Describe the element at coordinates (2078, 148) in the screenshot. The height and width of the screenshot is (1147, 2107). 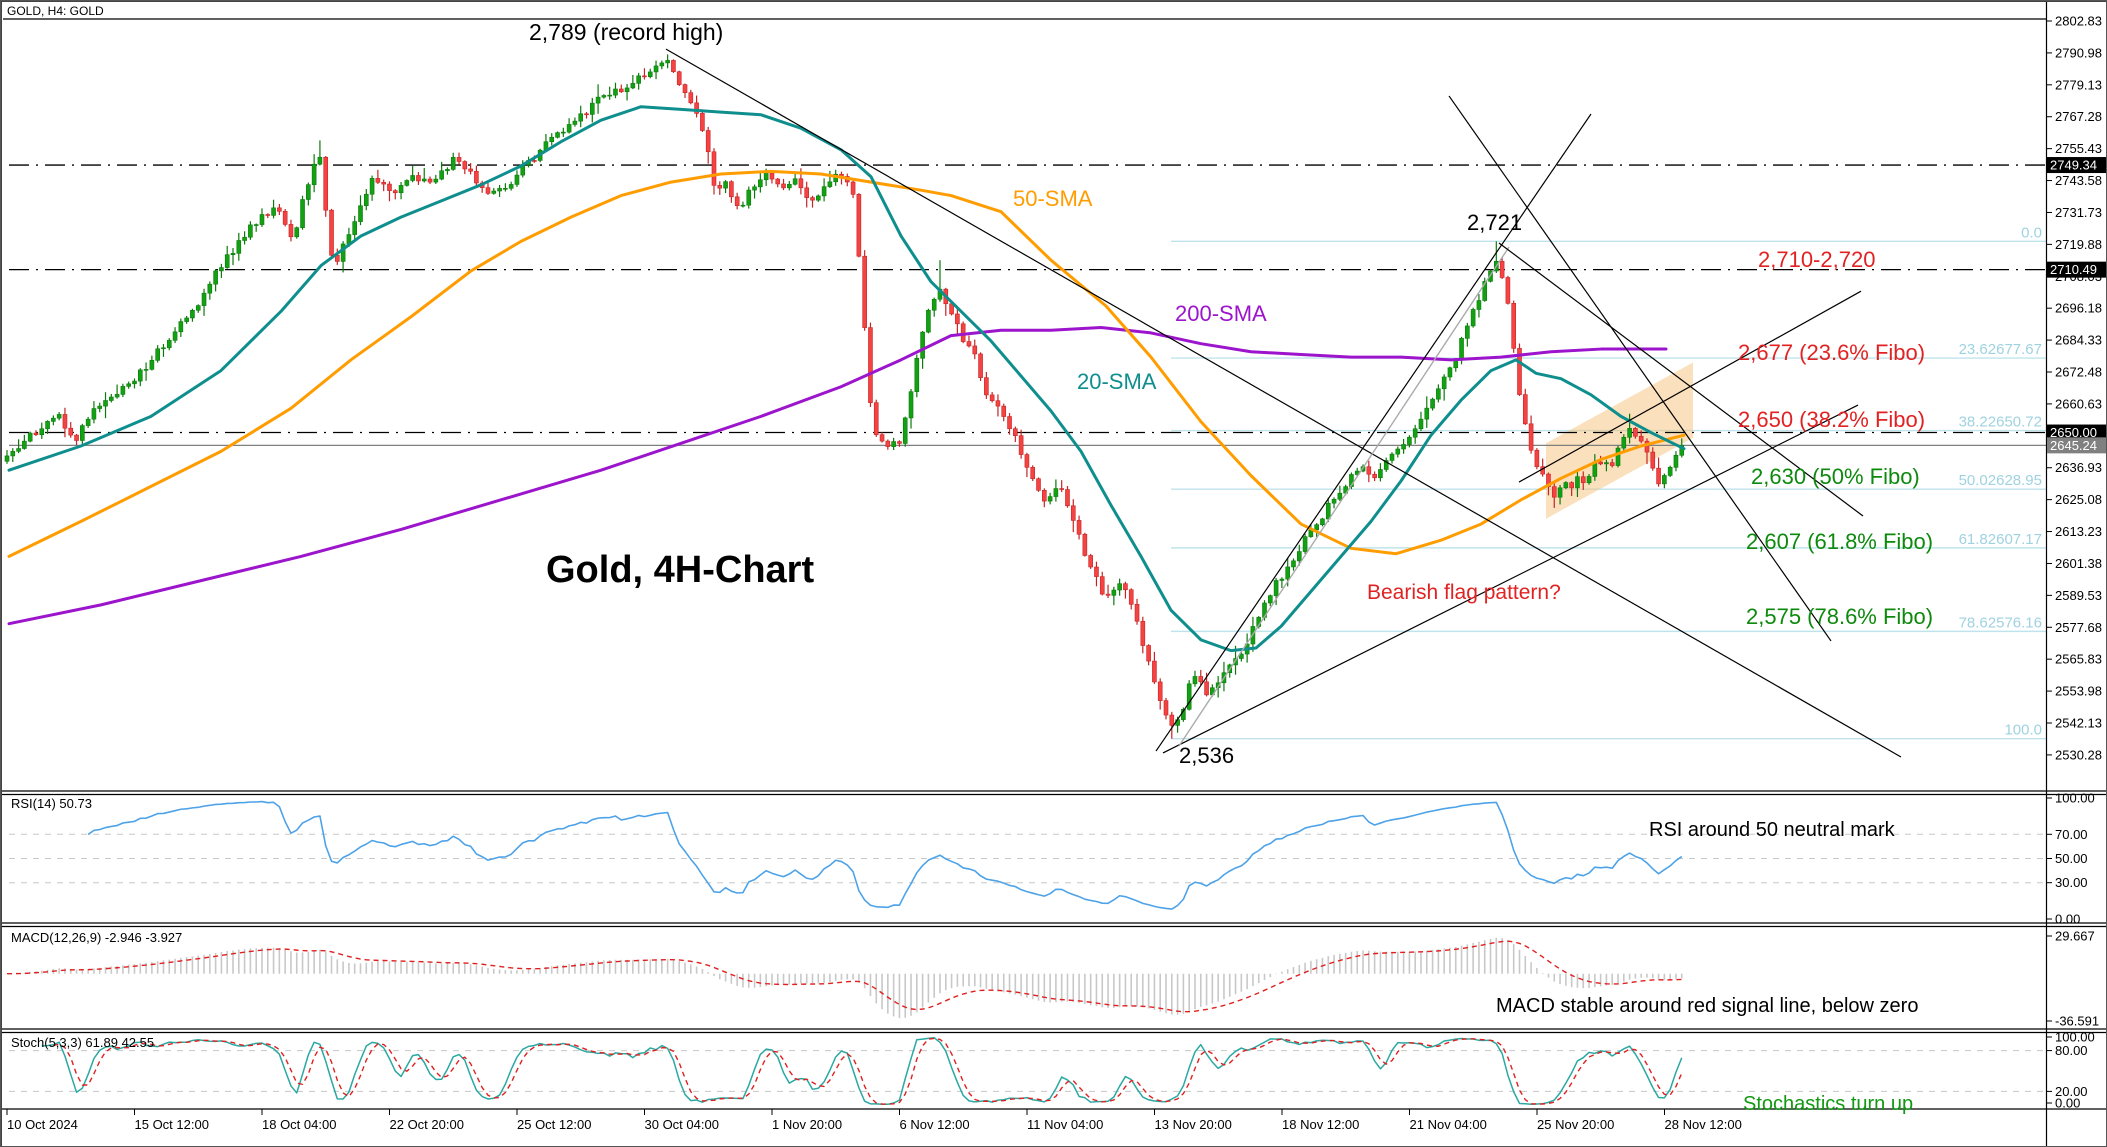
I see `svg-text: 2755.43` at that location.